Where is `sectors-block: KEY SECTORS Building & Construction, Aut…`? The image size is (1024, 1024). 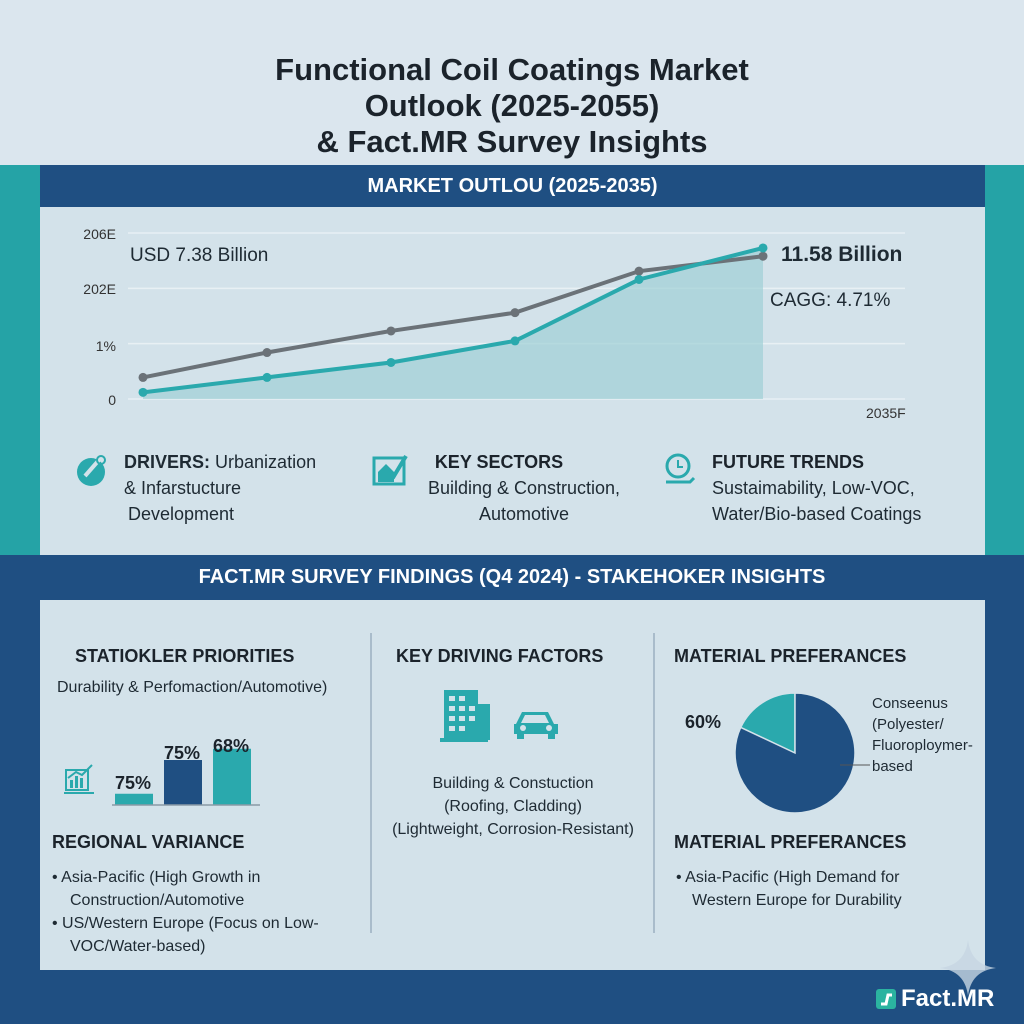 sectors-block: KEY SECTORS Building & Construction, Aut… is located at coordinates (524, 488).